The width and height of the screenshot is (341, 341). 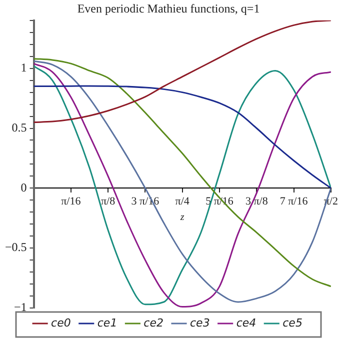 What do you see at coordinates (294, 202) in the screenshot?
I see `x-tick-label: 7 π/16` at bounding box center [294, 202].